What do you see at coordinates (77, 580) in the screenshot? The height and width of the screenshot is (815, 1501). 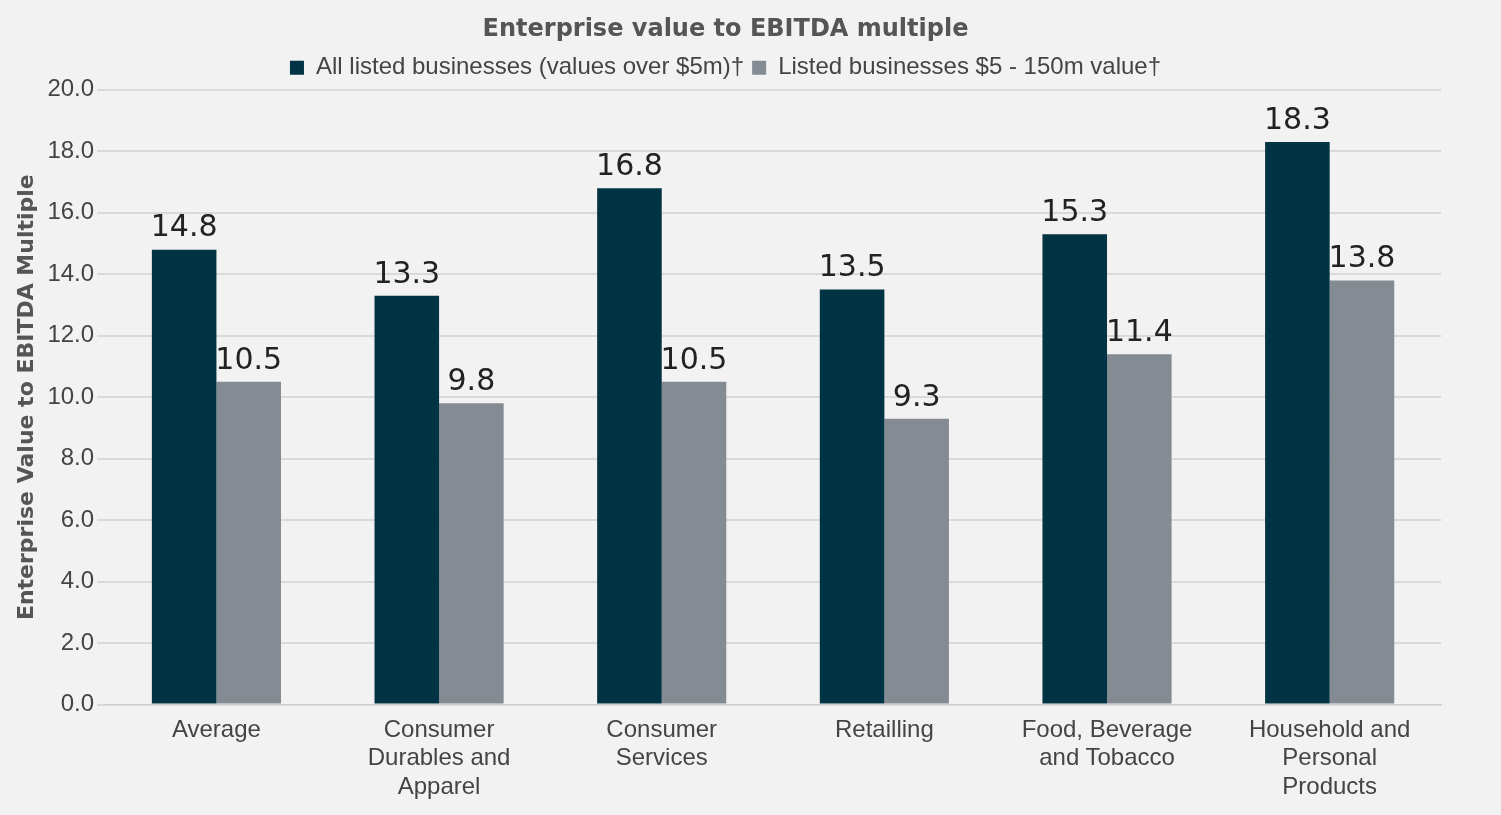 I see `y-tick-label: 4.0` at bounding box center [77, 580].